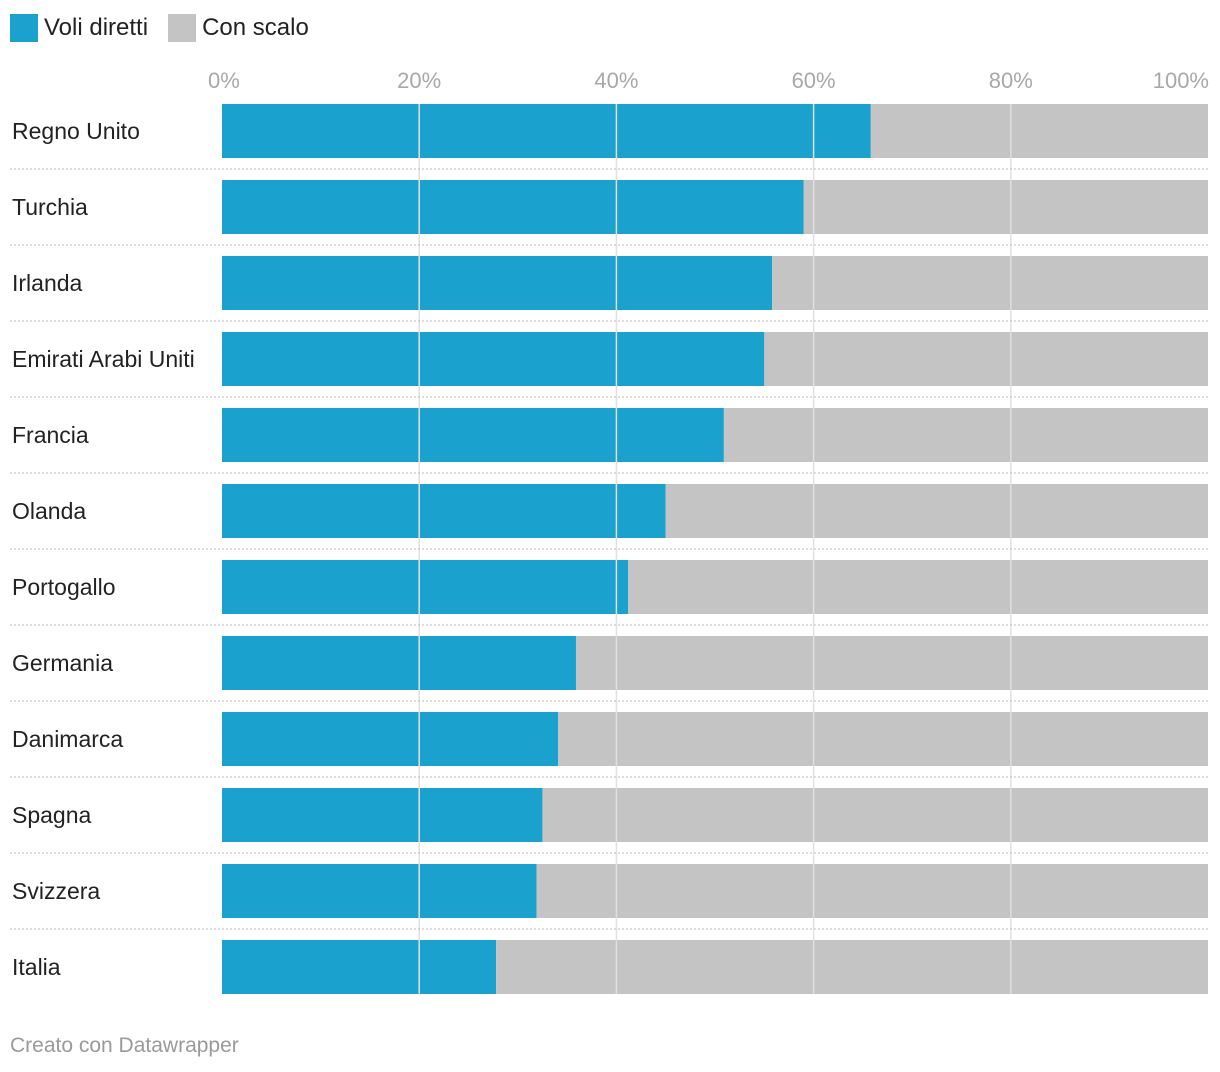 This screenshot has height=1072, width=1220. What do you see at coordinates (379, 891) in the screenshot?
I see `bar-direct-svizzera` at bounding box center [379, 891].